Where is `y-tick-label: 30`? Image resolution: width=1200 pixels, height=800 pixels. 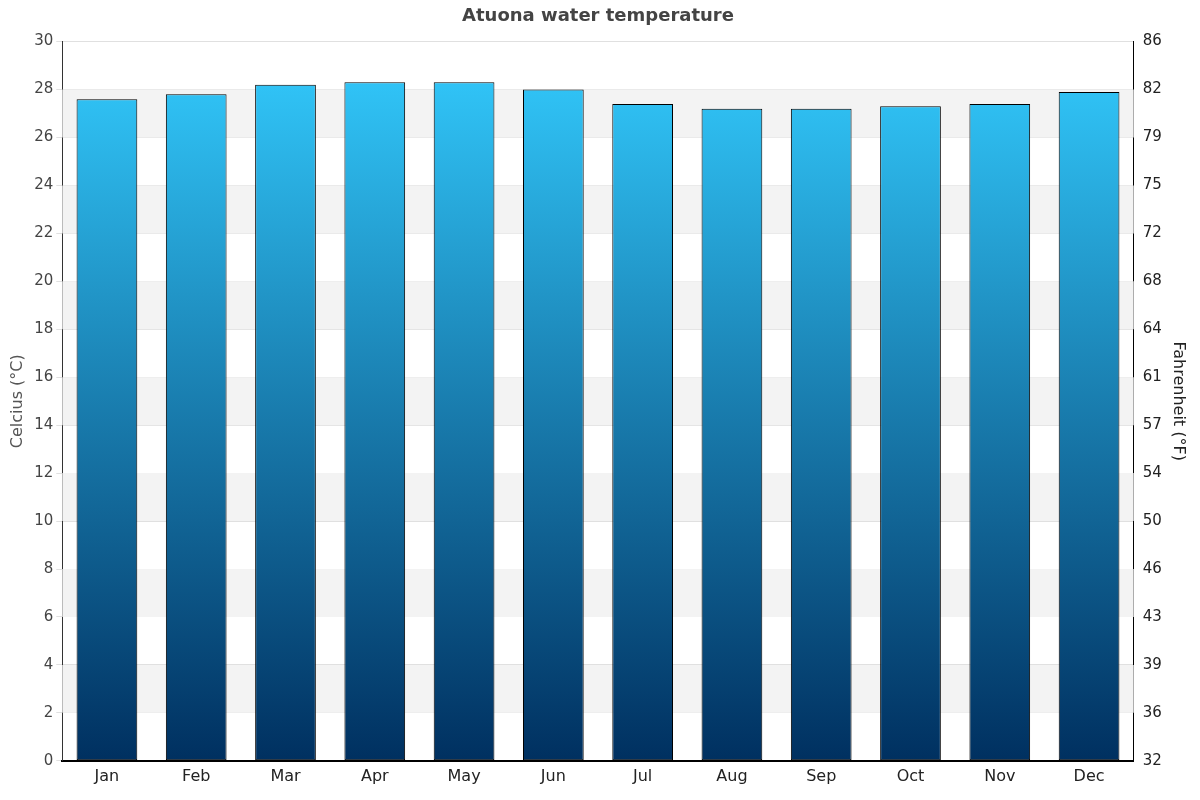 y-tick-label: 30 is located at coordinates (44, 40).